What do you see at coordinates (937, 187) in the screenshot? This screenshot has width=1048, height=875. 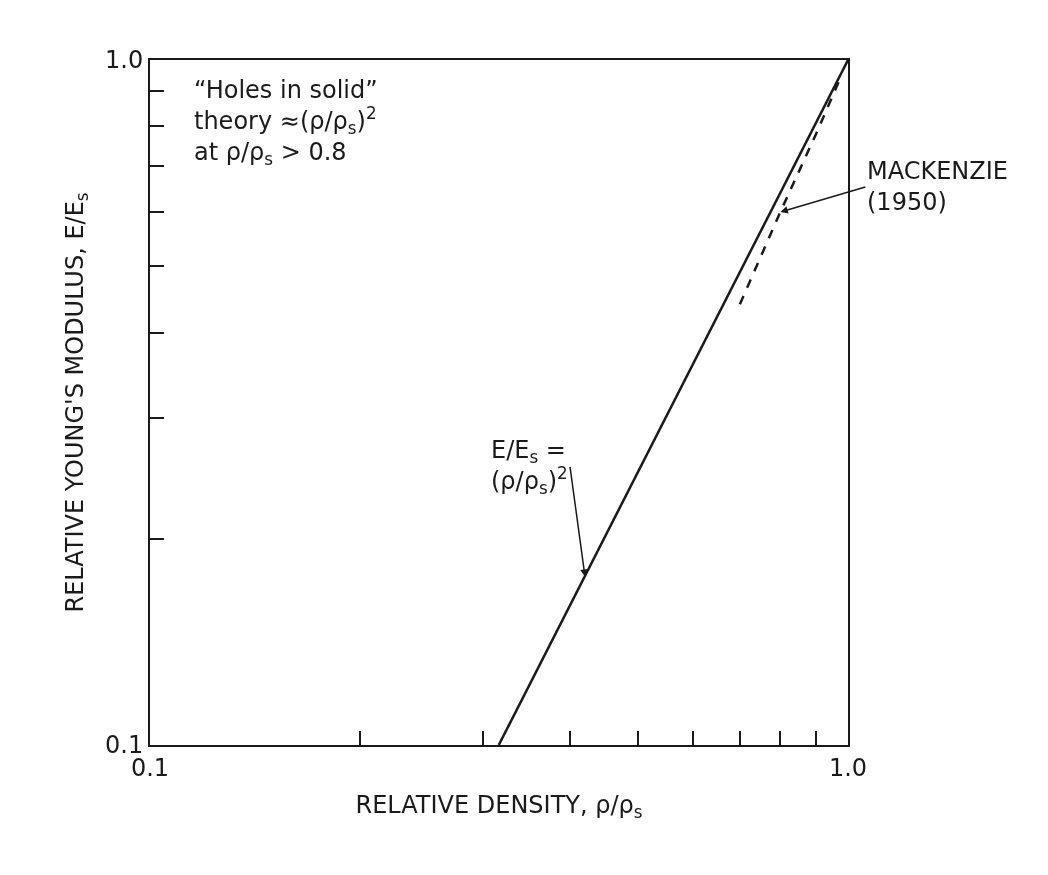 I see `annotation: MACKENZIE (1950)` at bounding box center [937, 187].